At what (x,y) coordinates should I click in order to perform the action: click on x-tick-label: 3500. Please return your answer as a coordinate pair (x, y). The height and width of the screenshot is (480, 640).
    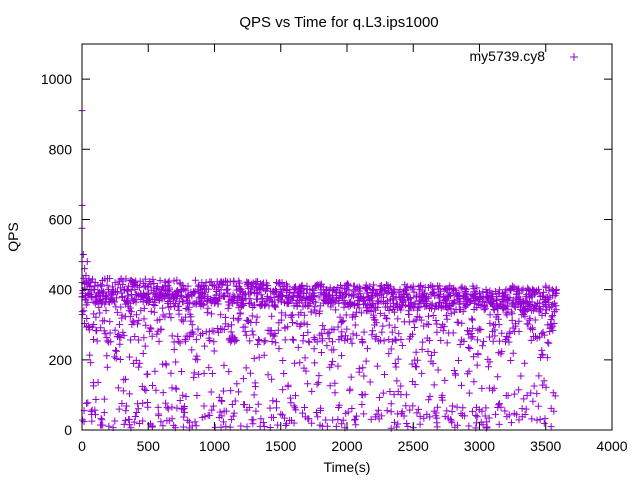
    Looking at the image, I should click on (545, 446).